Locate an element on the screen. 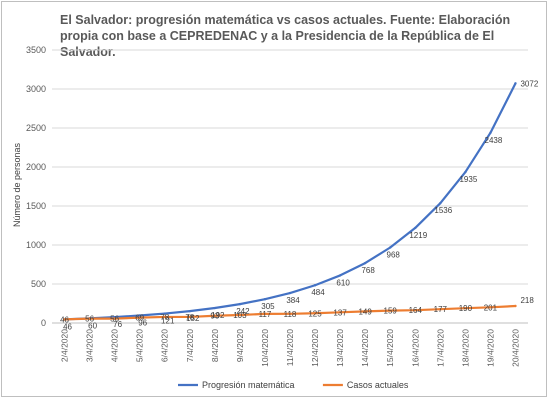  y-tick-label: 3500 is located at coordinates (36, 50).